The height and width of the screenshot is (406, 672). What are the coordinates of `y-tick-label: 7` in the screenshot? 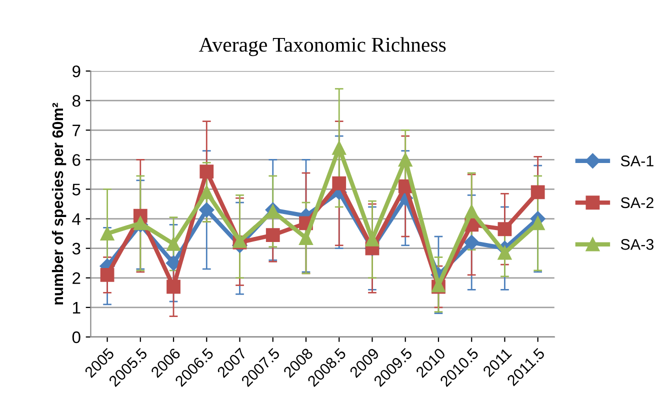 It's located at (76, 130).